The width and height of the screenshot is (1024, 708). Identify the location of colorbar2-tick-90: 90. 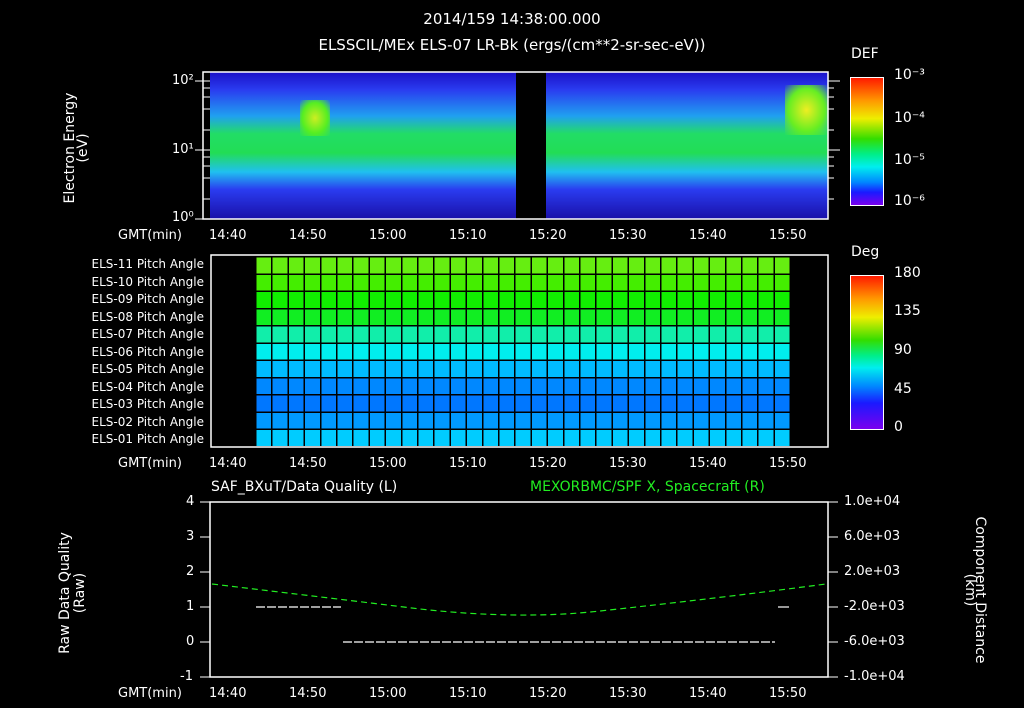
(903, 350).